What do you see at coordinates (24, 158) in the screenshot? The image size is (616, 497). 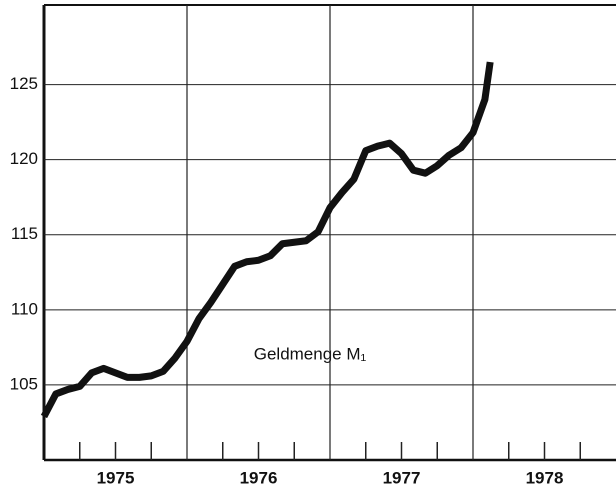 I see `y-tick-label: 120` at bounding box center [24, 158].